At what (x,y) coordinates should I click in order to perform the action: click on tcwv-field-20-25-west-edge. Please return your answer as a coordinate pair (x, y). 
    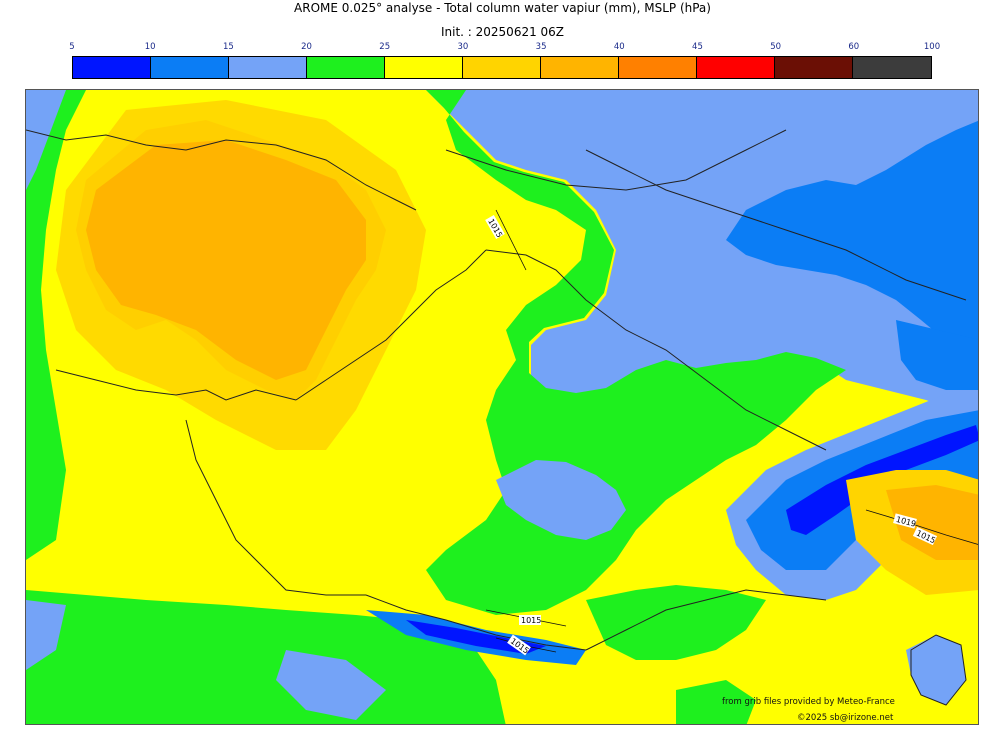
    Looking at the image, I should click on (56, 325).